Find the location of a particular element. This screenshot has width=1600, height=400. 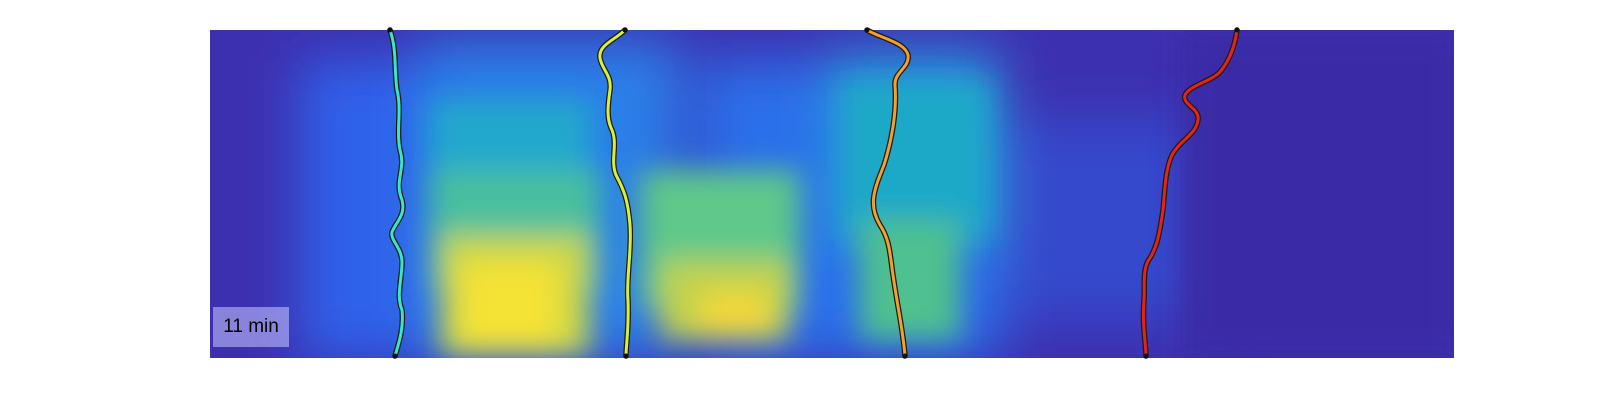

trace-red is located at coordinates (1190, 193).